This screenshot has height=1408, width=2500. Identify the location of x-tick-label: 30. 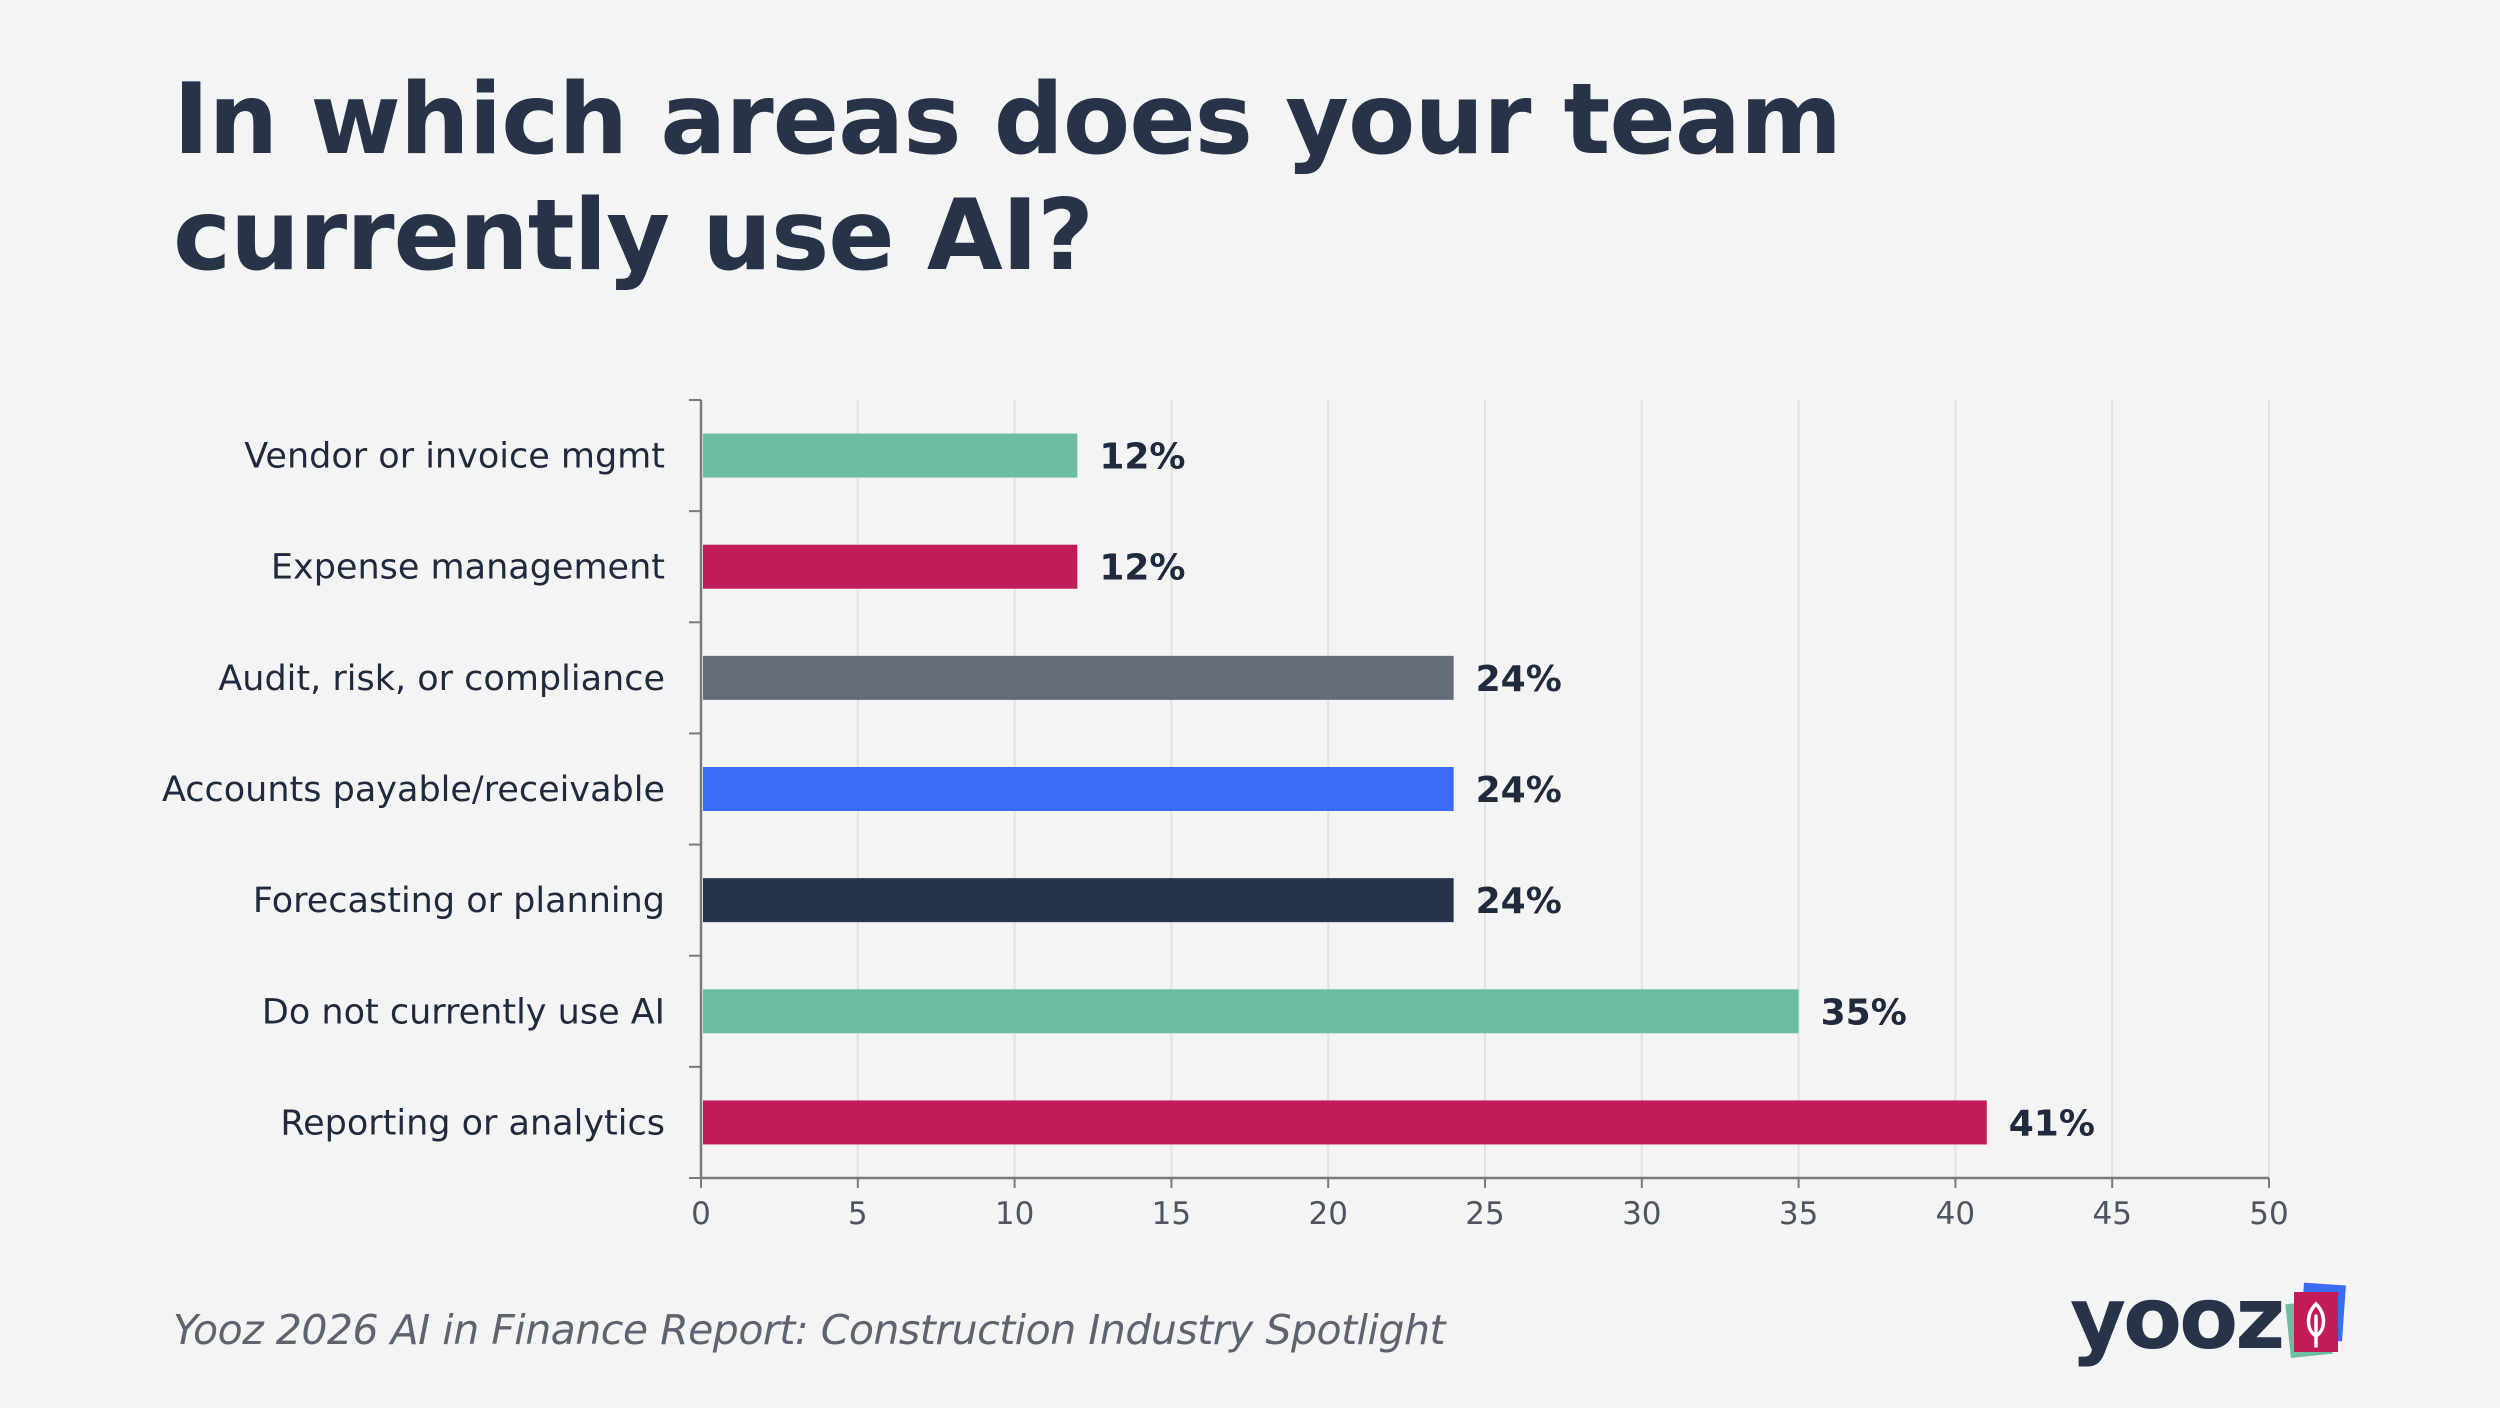
(1641, 1214).